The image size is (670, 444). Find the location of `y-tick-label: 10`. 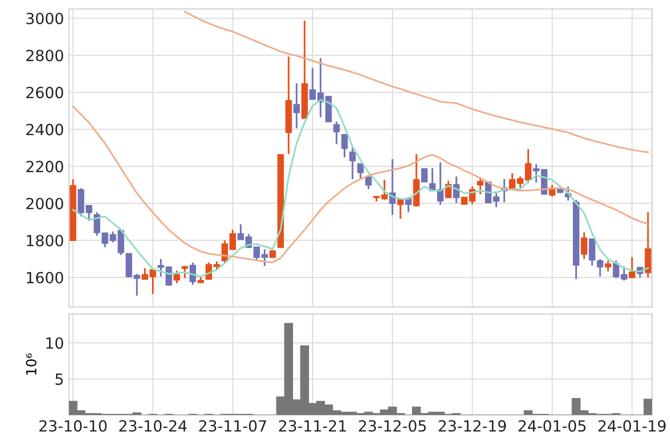

y-tick-label: 10 is located at coordinates (55, 343).